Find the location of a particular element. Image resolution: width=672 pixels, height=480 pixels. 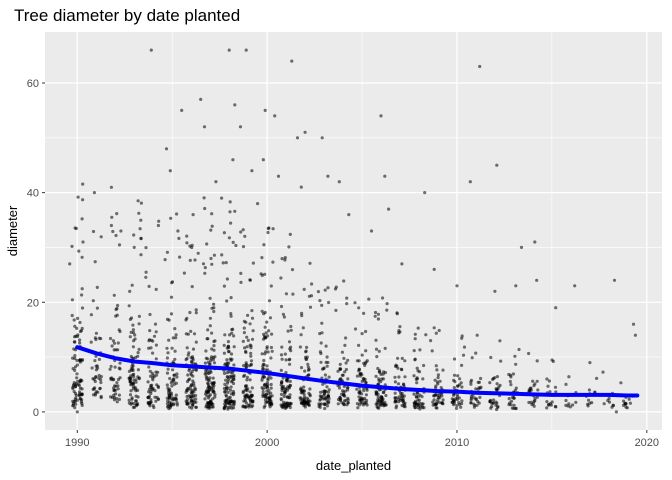

x-tick-label: 2020 is located at coordinates (647, 443).